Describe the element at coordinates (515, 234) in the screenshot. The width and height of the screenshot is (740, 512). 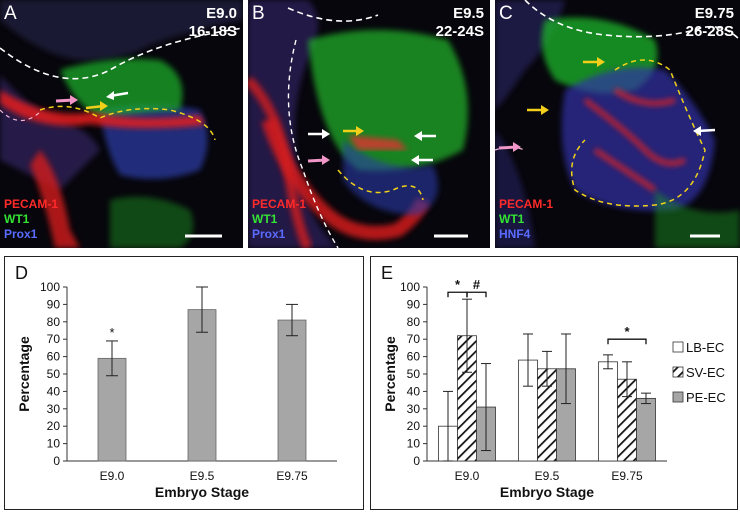
I see `legend-marker-3: HNF4` at that location.